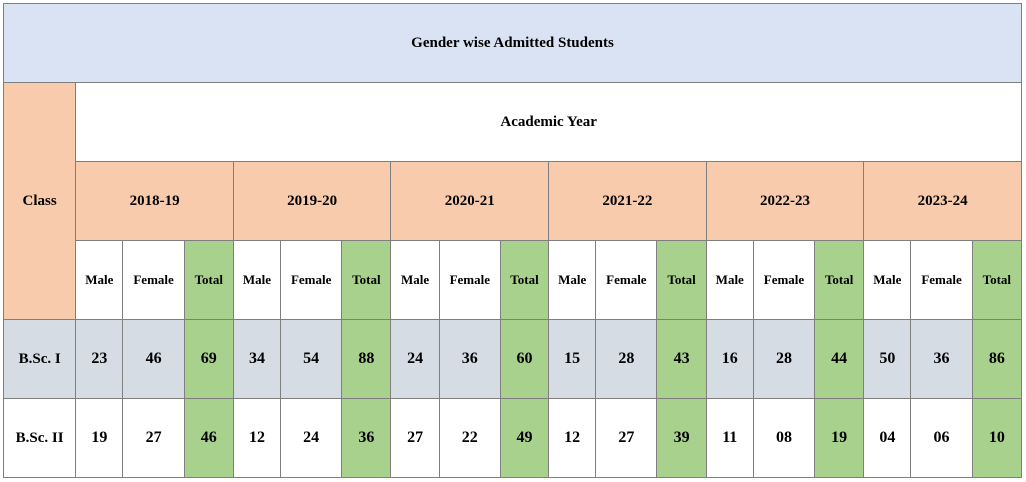 Image resolution: width=1026 pixels, height=482 pixels. What do you see at coordinates (99, 438) in the screenshot?
I see `male-cell: 19` at bounding box center [99, 438].